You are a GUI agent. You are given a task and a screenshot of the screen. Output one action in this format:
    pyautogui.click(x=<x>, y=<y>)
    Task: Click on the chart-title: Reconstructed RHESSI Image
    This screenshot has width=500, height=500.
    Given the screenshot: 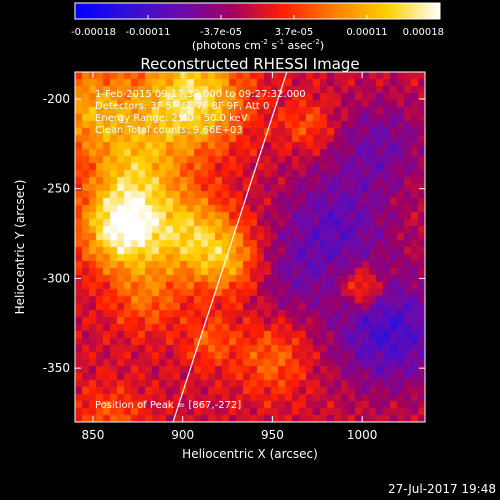 What is the action you would take?
    pyautogui.click(x=249, y=64)
    